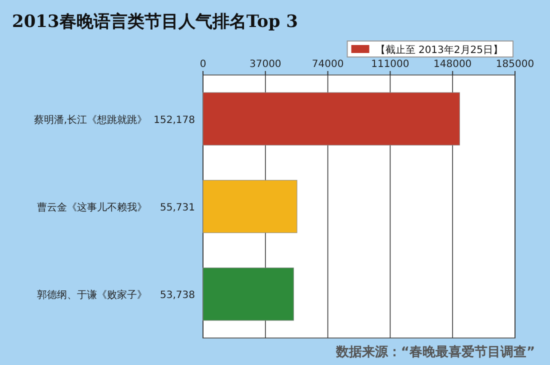 The height and width of the screenshot is (365, 550). What do you see at coordinates (328, 64) in the screenshot?
I see `x-tick-label: 74000` at bounding box center [328, 64].